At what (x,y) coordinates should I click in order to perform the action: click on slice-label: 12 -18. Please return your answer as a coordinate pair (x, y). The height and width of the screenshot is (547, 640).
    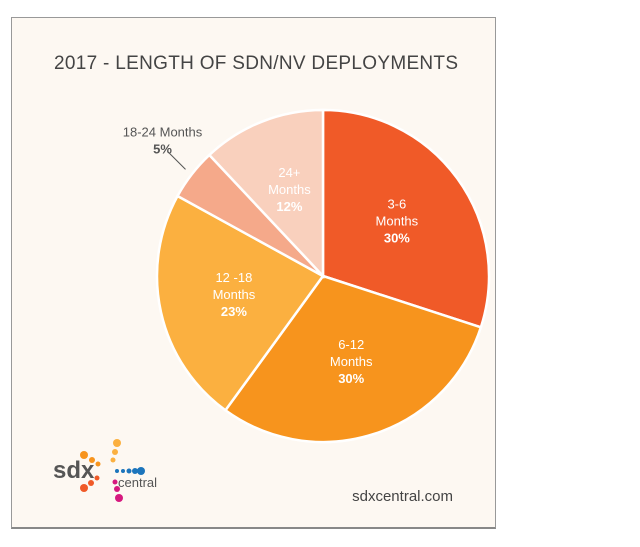
    Looking at the image, I should click on (233, 277).